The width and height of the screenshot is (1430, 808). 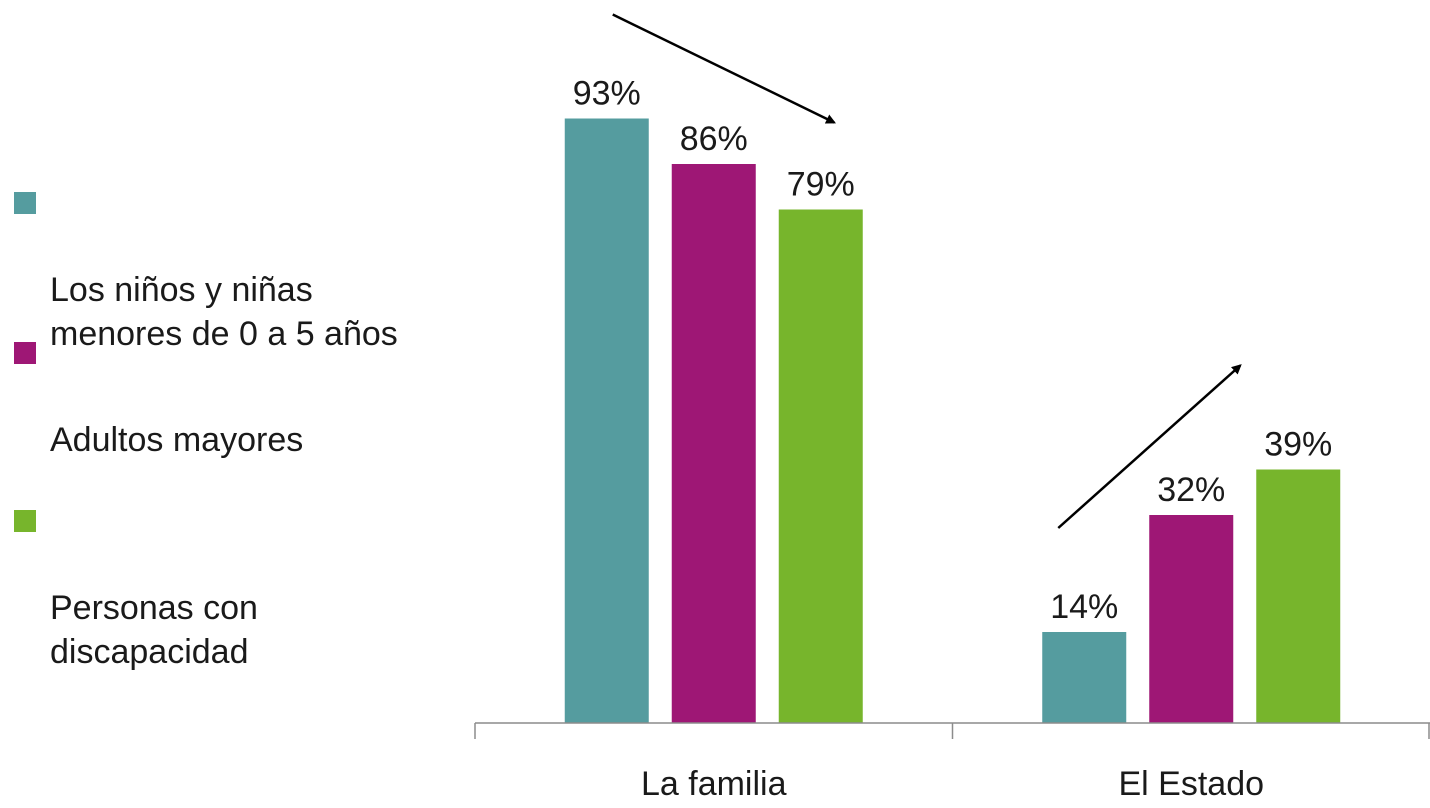 I want to click on legend-label: Personas con discapacidad, so click(x=154, y=630).